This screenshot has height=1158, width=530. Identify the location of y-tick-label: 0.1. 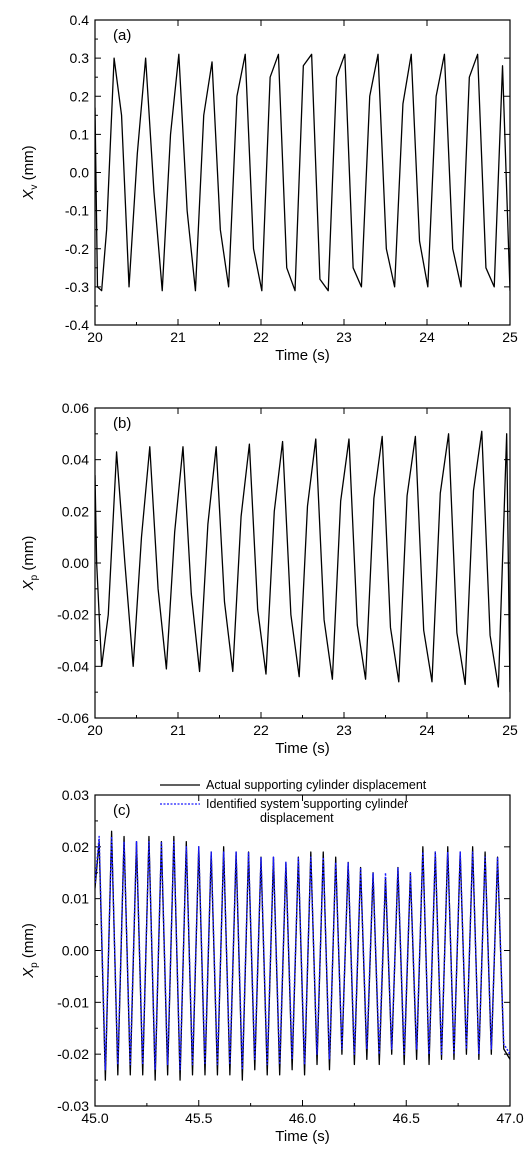
(80, 134).